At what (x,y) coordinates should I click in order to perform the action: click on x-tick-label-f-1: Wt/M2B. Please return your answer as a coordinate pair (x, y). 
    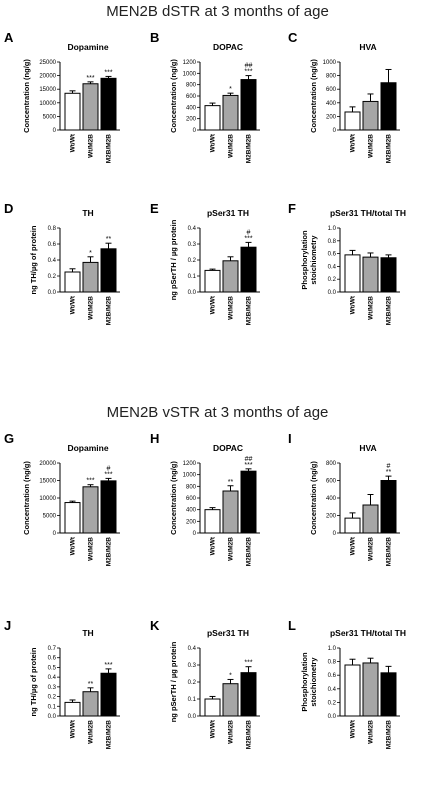
    Looking at the image, I should click on (371, 308).